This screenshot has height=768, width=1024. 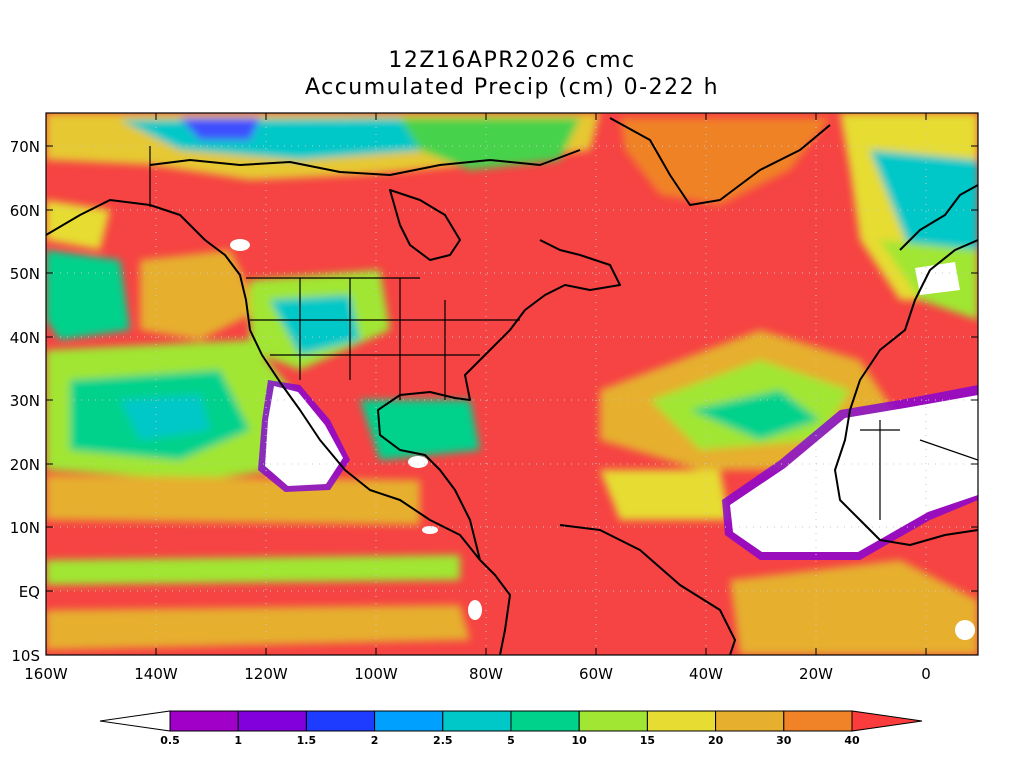 I want to click on colorbar-arrow-high, so click(x=887, y=721).